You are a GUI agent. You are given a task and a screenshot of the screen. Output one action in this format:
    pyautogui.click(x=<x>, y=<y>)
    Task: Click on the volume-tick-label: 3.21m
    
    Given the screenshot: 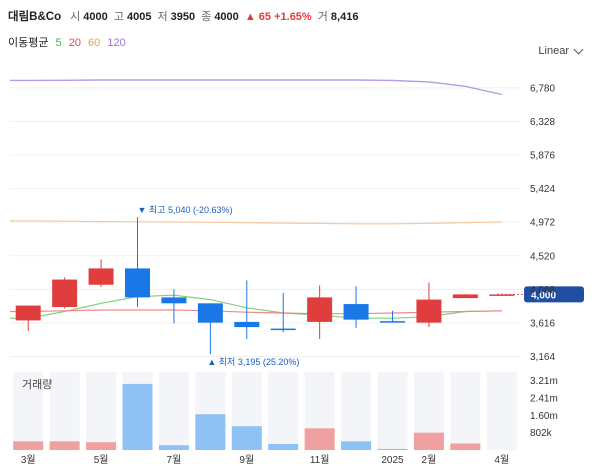 What is the action you would take?
    pyautogui.click(x=544, y=381)
    